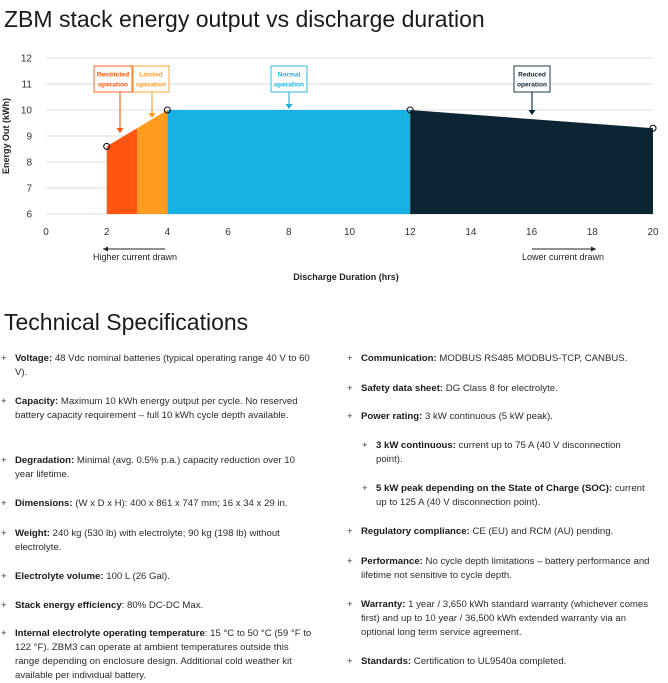  Describe the element at coordinates (45, 460) in the screenshot. I see `spec-label: Degradation:` at that location.